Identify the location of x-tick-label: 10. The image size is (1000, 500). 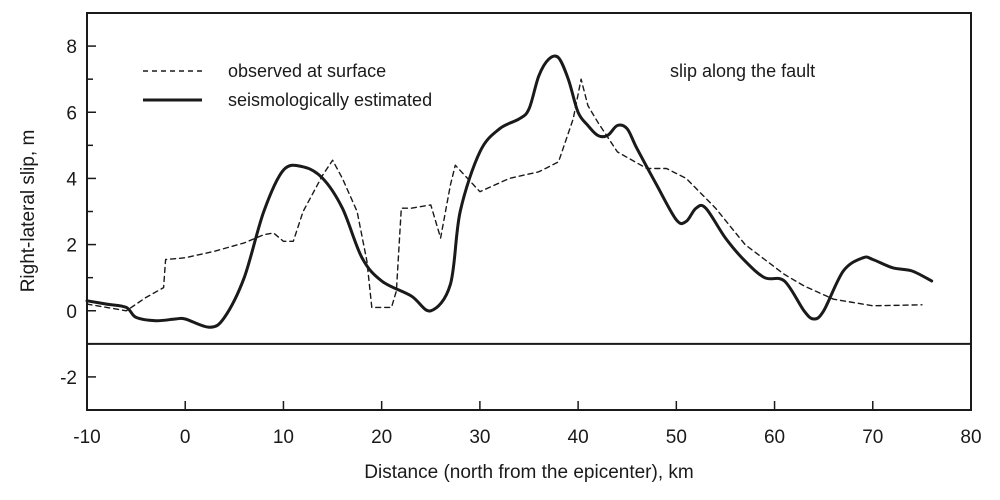
(283, 437).